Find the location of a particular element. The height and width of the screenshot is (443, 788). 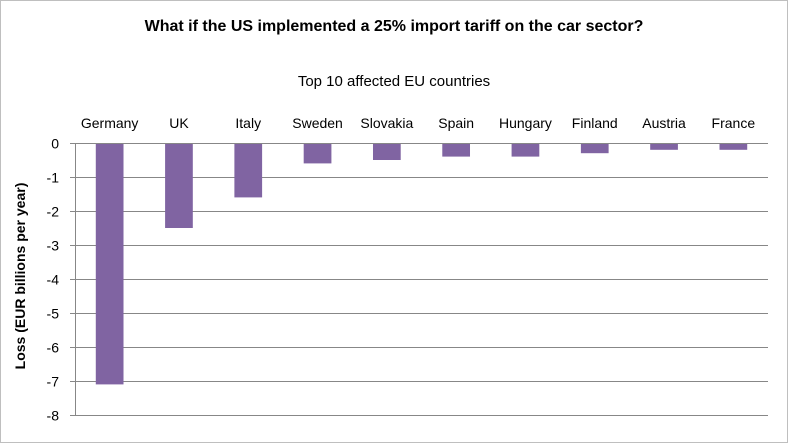

y-tick-label: -2 is located at coordinates (53, 212).